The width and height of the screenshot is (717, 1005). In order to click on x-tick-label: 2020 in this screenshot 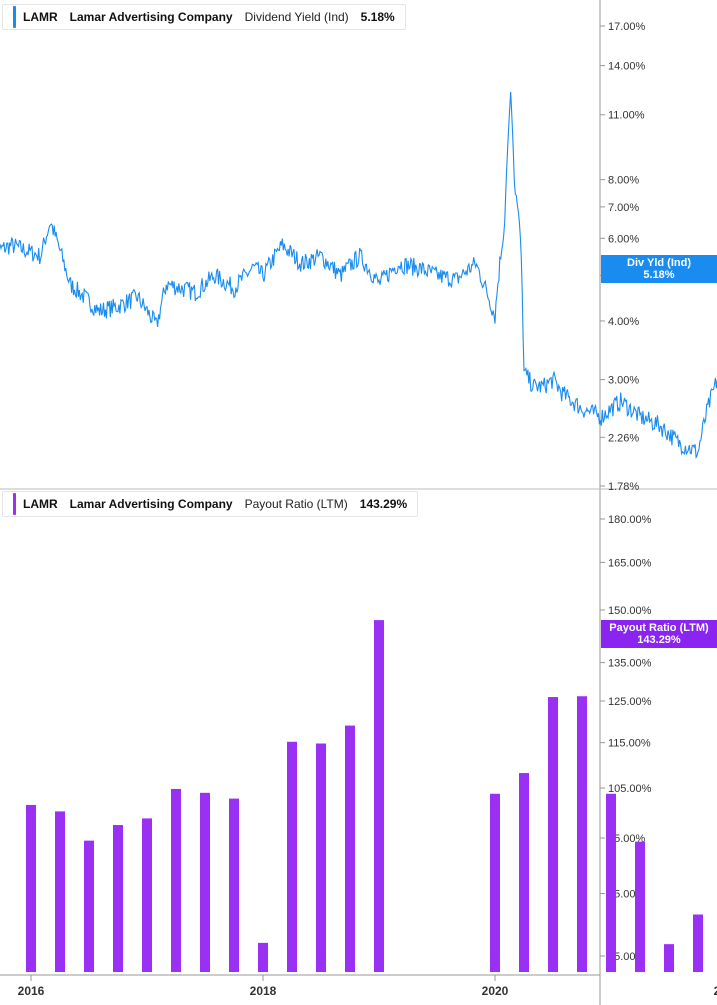, I will do `click(495, 991)`.